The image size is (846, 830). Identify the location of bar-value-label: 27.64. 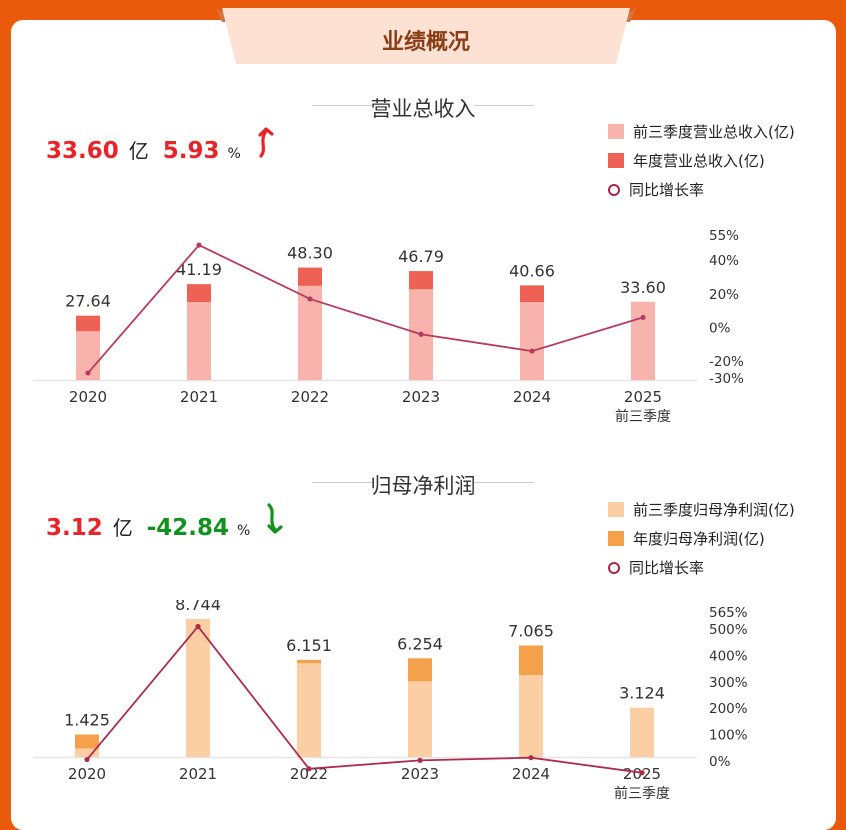
(88, 301).